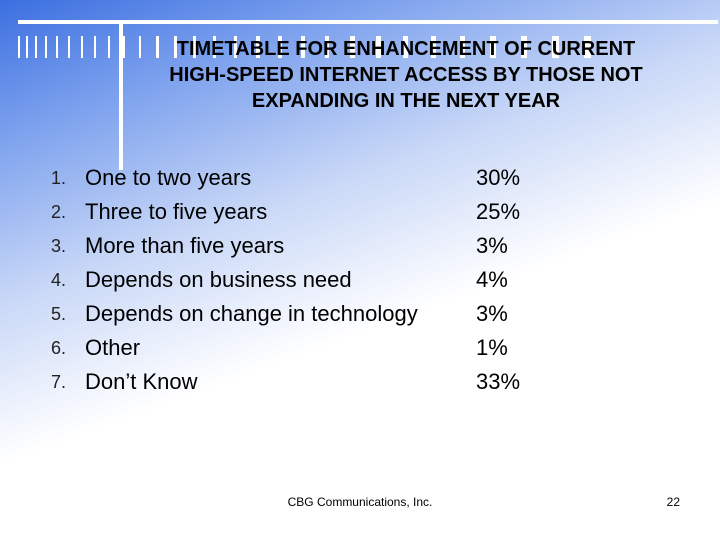 This screenshot has height=540, width=720. What do you see at coordinates (360, 280) in the screenshot?
I see `list-item: 4. Depends on business need 4%` at bounding box center [360, 280].